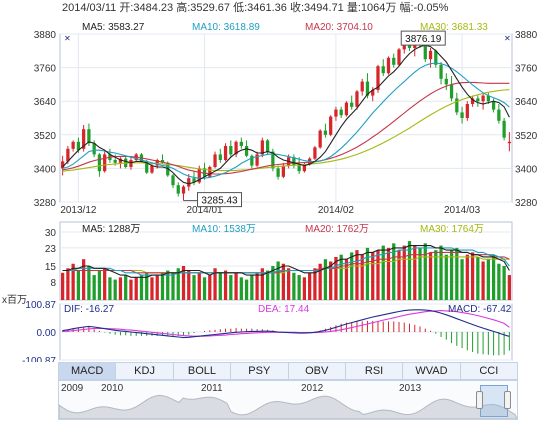 Image resolution: width=540 pixels, height=428 pixels. What do you see at coordinates (432, 371) in the screenshot?
I see `tab-wvad: WVAD` at bounding box center [432, 371].